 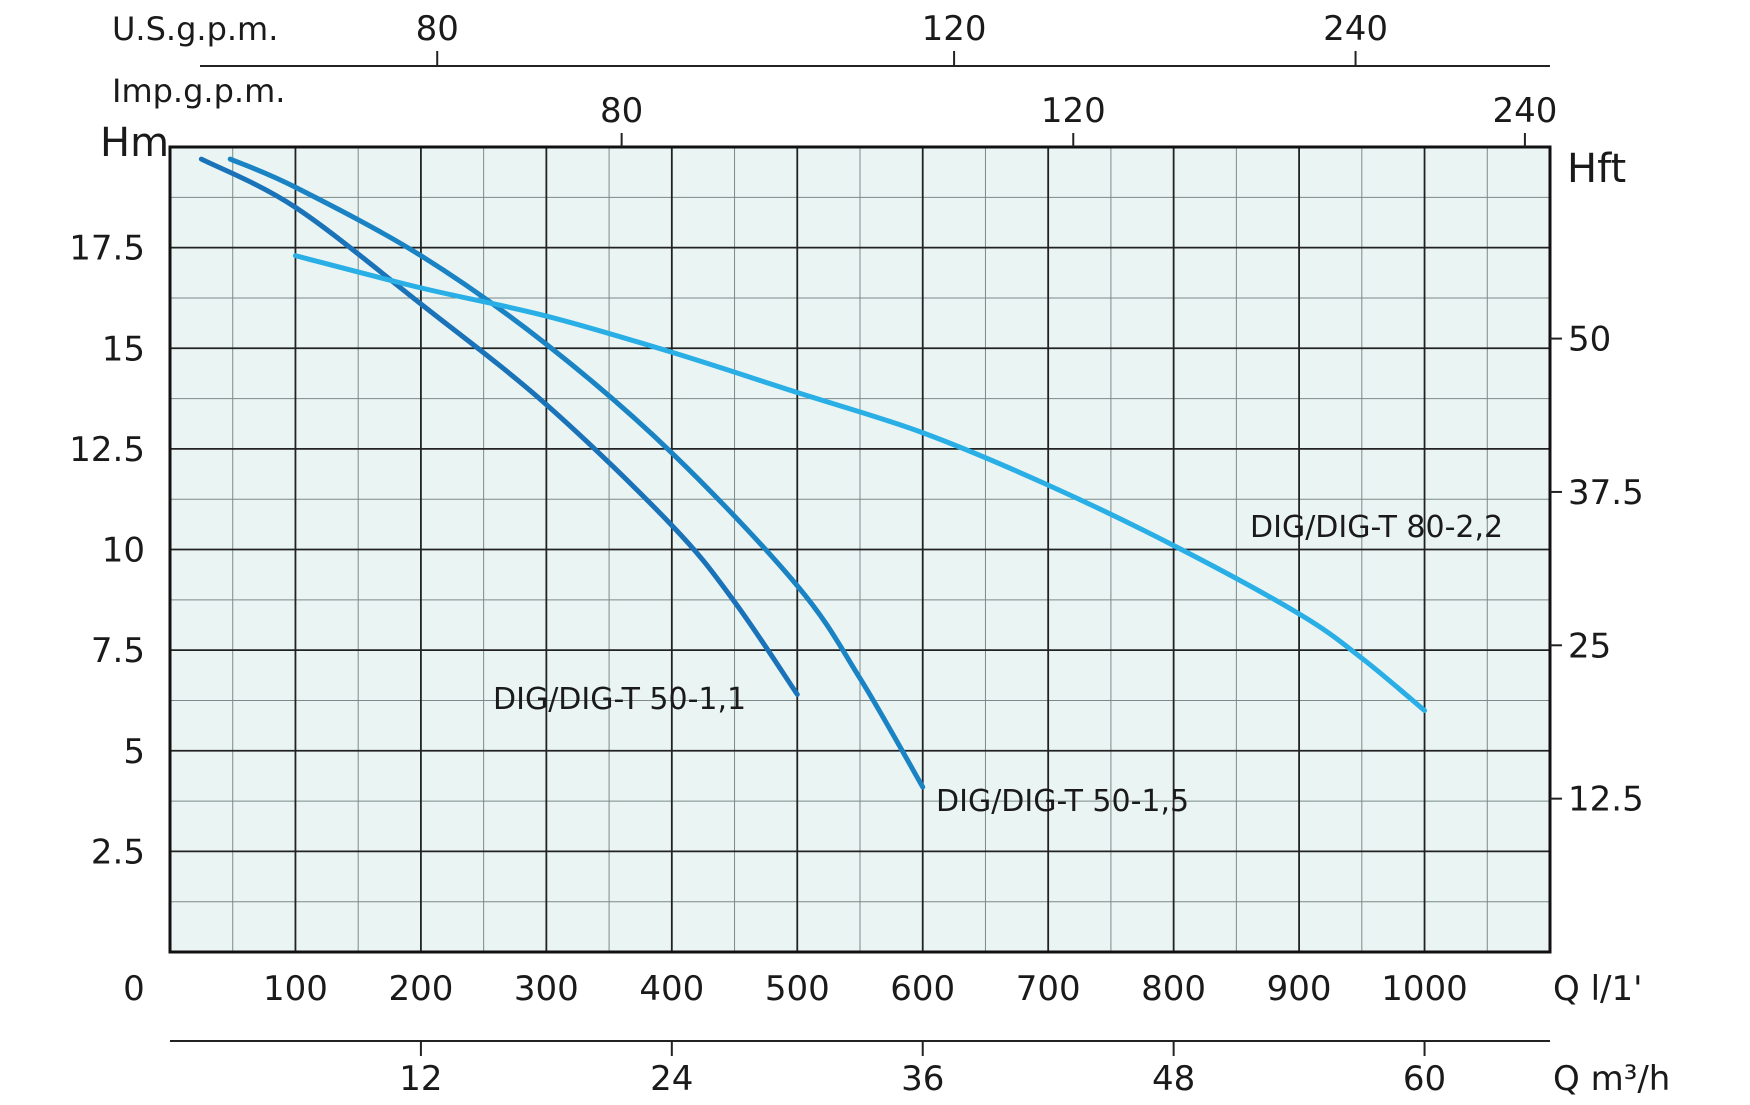 What do you see at coordinates (1611, 1079) in the screenshot?
I see `m3h-axis-label: Q m³/h` at bounding box center [1611, 1079].